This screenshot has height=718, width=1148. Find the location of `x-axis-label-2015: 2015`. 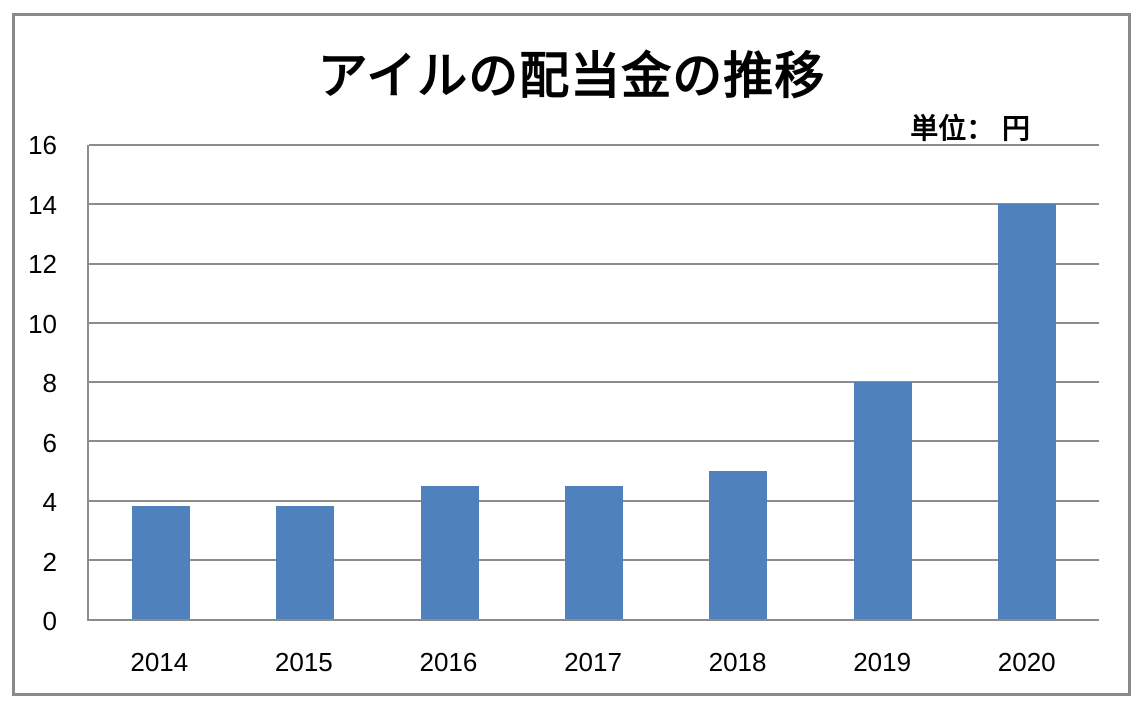

x-axis-label-2015: 2015 is located at coordinates (303, 662).